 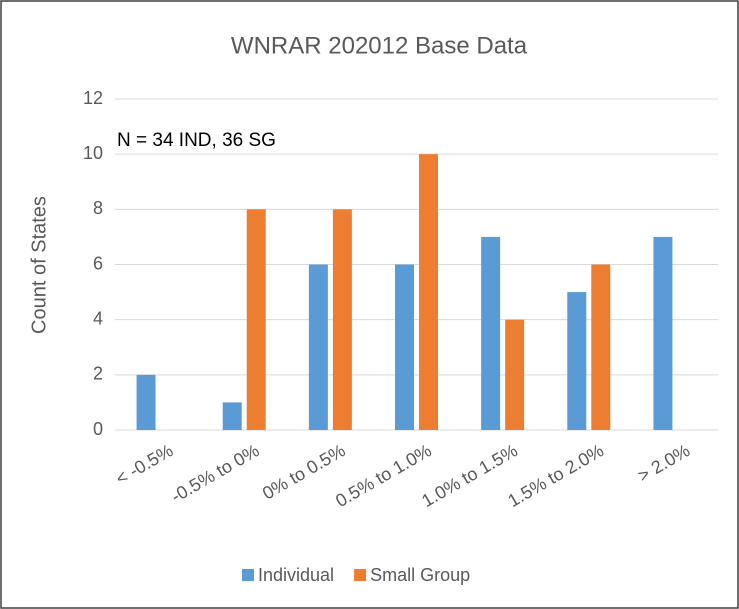 I want to click on y-tick-label: 8, so click(x=98, y=208).